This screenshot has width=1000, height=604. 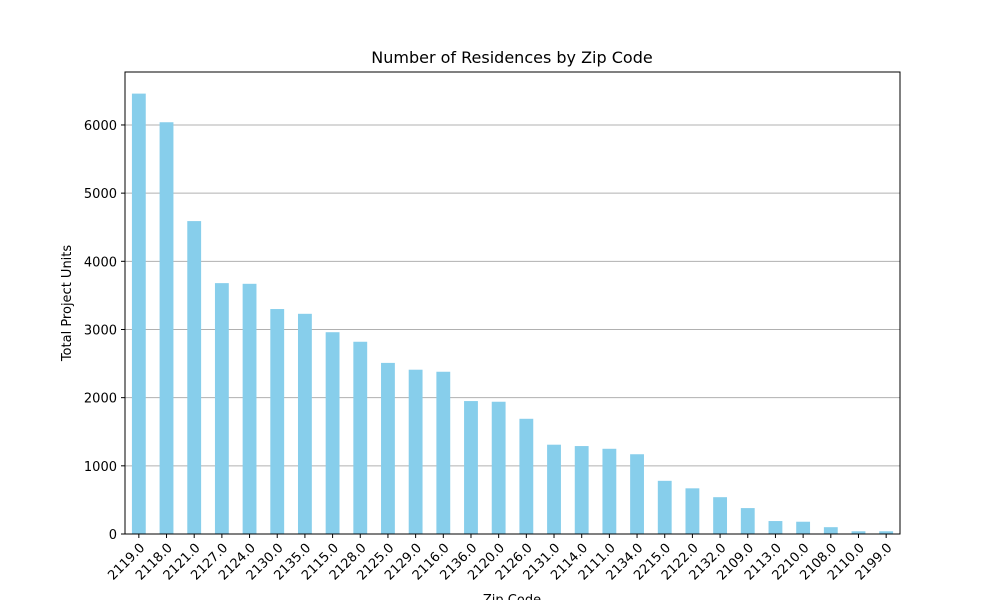 I want to click on y-tick-label: 5000, so click(x=100, y=194).